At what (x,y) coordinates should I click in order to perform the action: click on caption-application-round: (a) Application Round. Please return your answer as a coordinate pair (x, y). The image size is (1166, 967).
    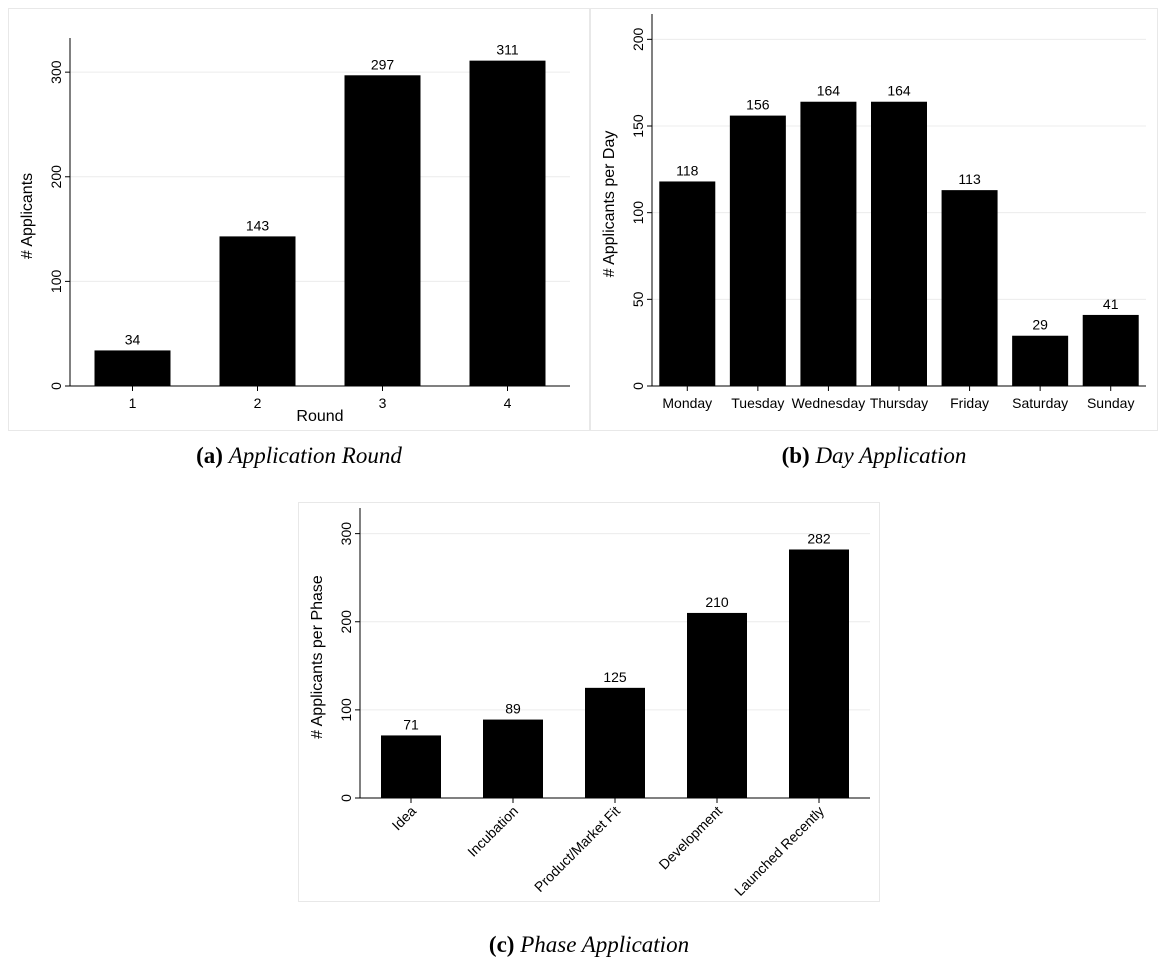
    Looking at the image, I should click on (299, 456).